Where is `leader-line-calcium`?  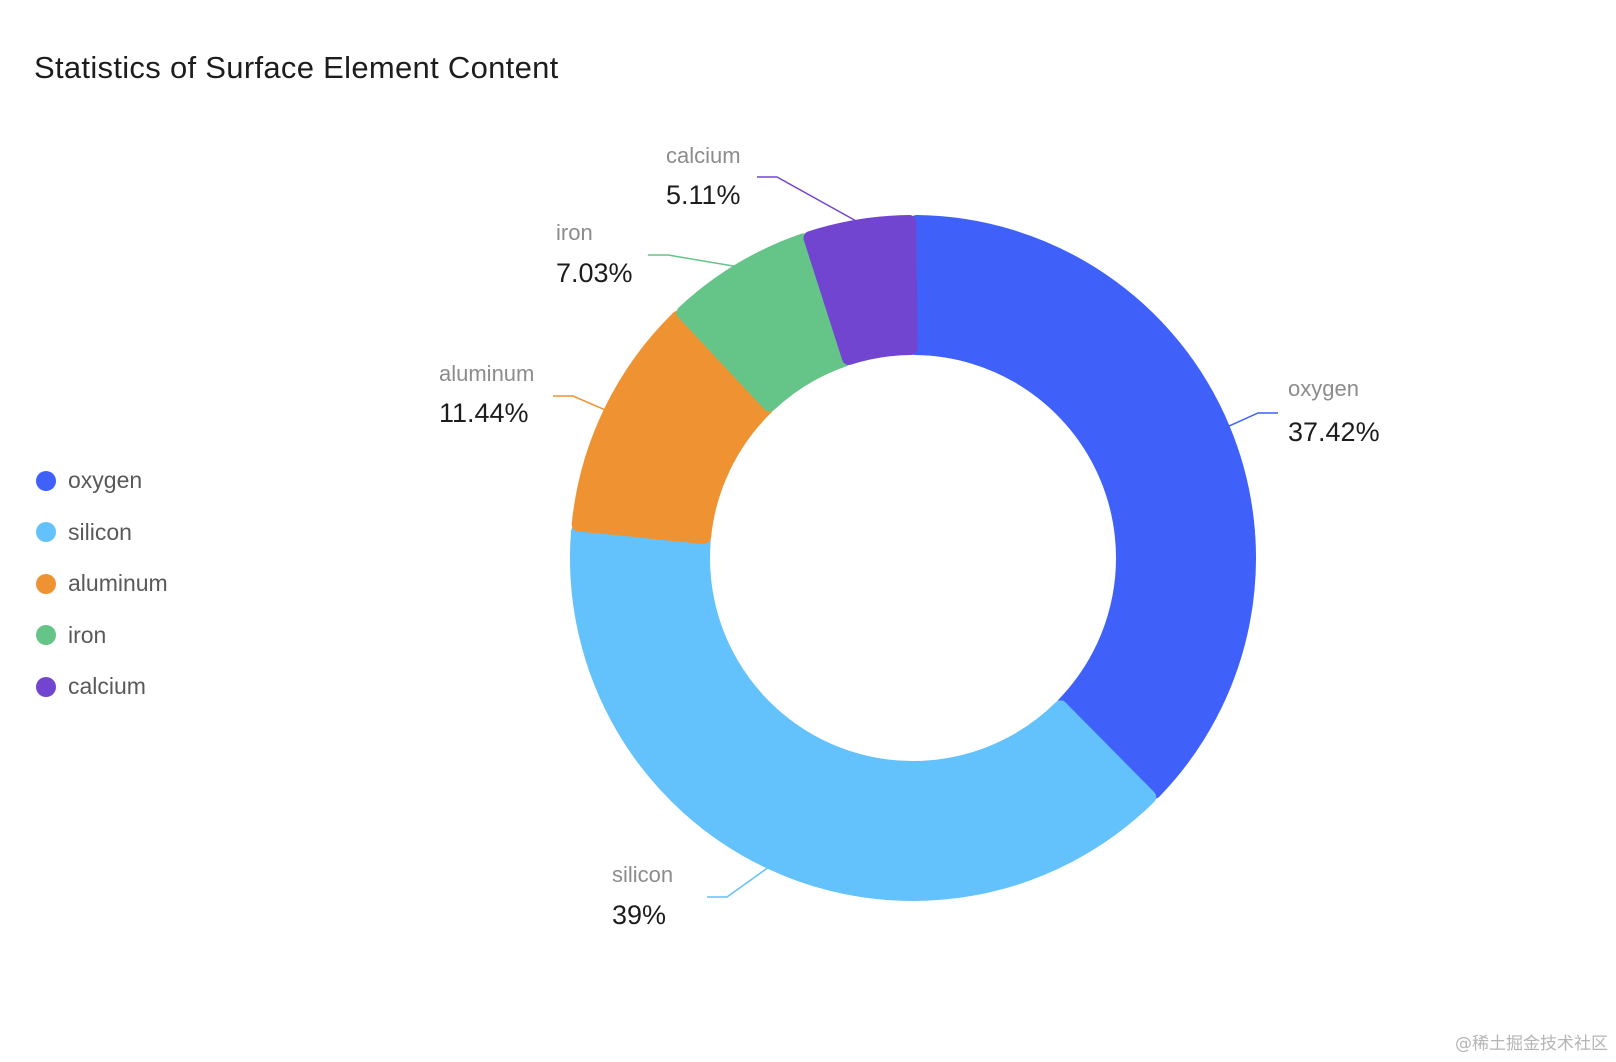
leader-line-calcium is located at coordinates (808, 200).